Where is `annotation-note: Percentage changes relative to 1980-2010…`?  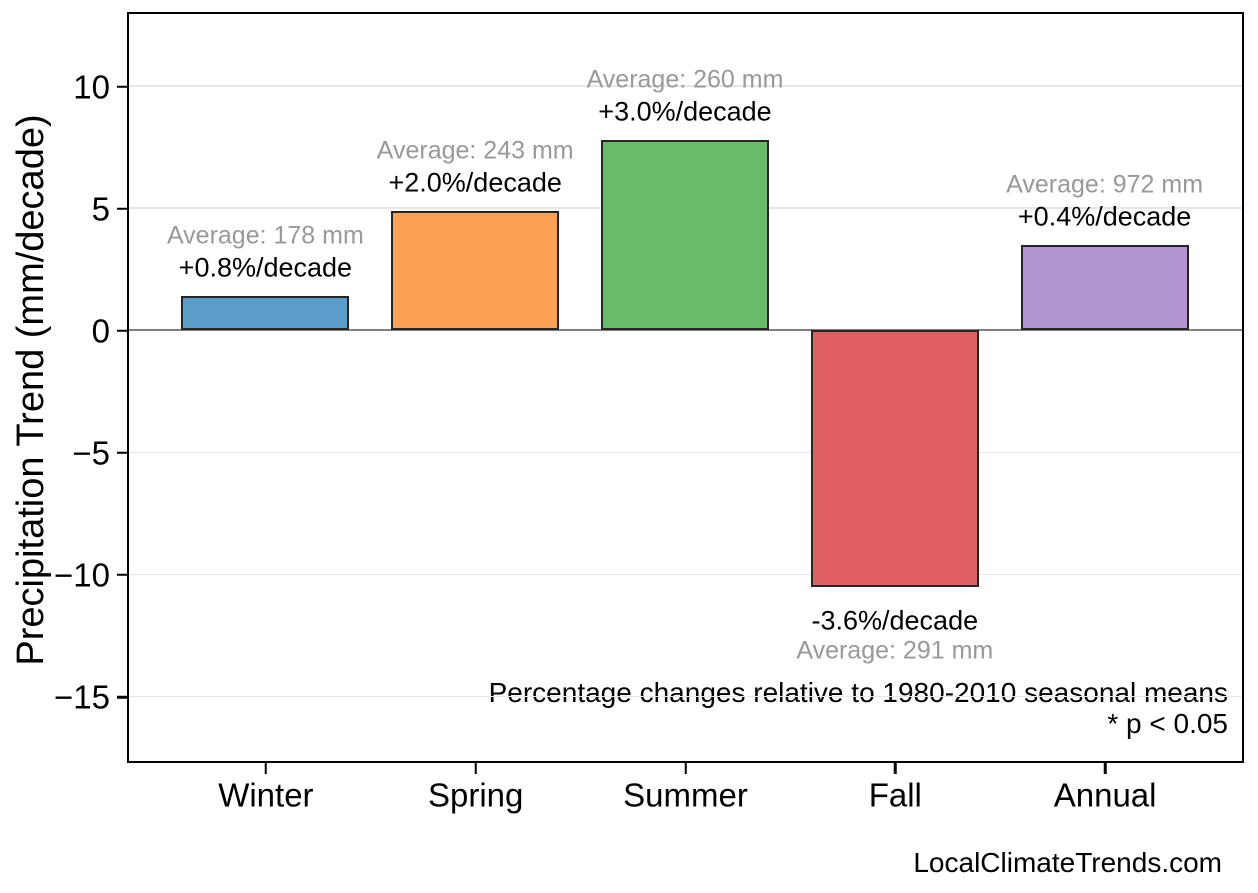
annotation-note: Percentage changes relative to 1980-2010… is located at coordinates (858, 692).